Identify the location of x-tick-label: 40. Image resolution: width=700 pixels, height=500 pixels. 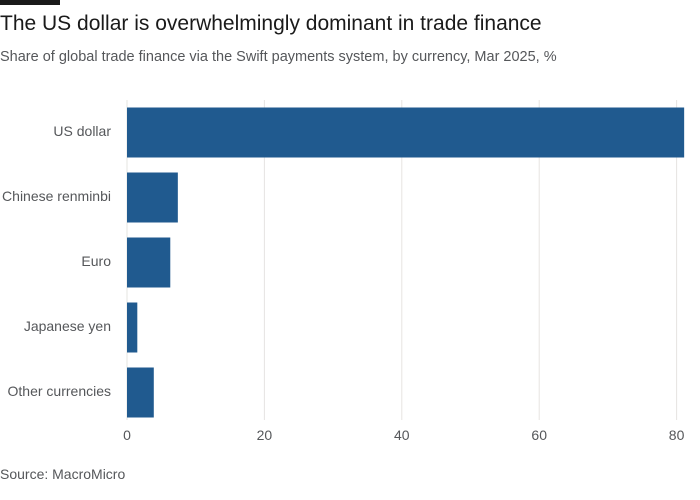
(402, 435).